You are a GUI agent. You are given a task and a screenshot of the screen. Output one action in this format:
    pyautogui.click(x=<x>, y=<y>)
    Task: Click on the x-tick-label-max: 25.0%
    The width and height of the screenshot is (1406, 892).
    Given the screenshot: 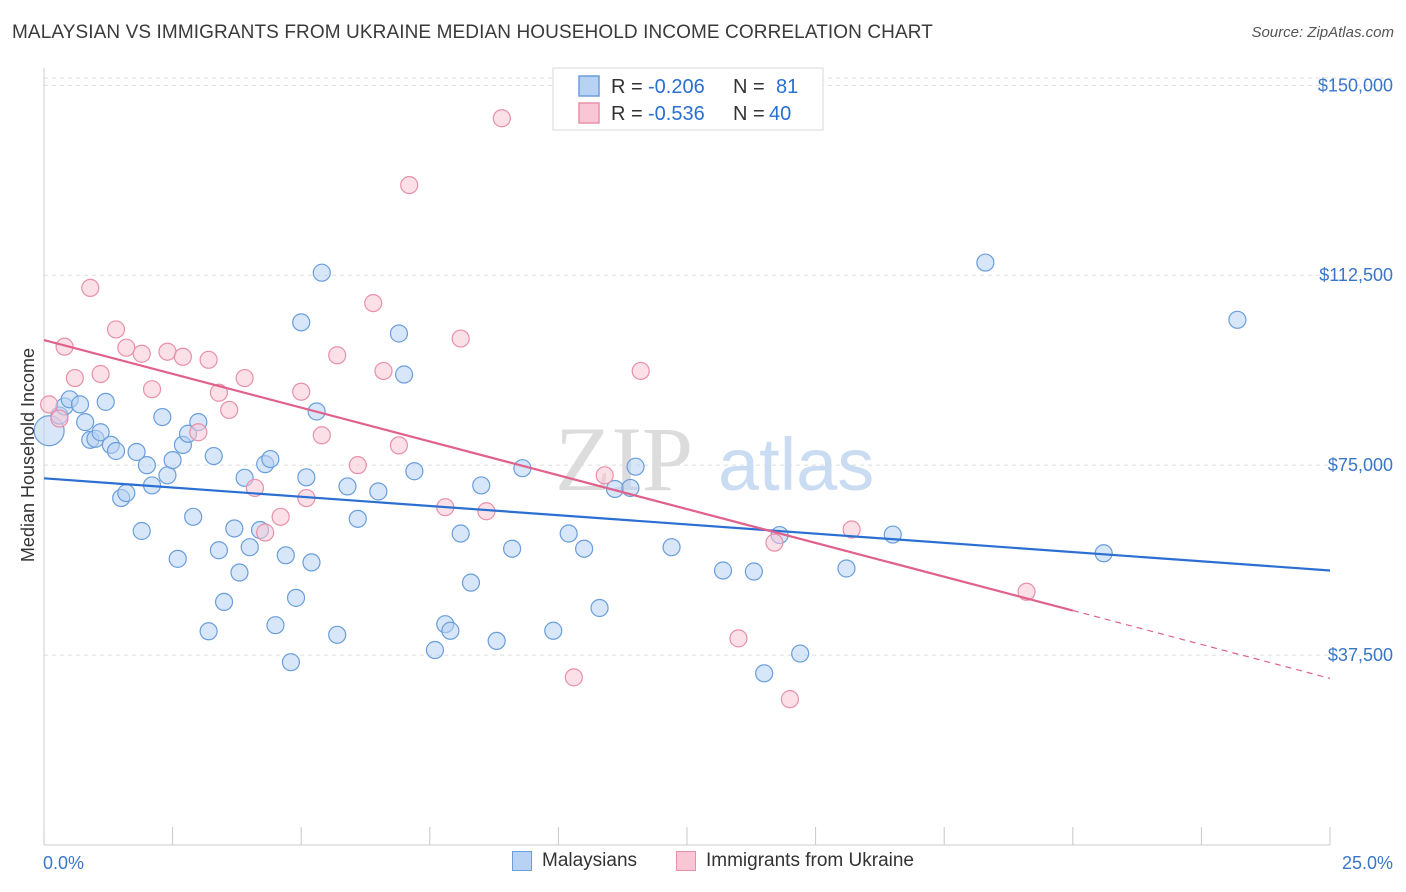 What is the action you would take?
    pyautogui.click(x=1367, y=863)
    